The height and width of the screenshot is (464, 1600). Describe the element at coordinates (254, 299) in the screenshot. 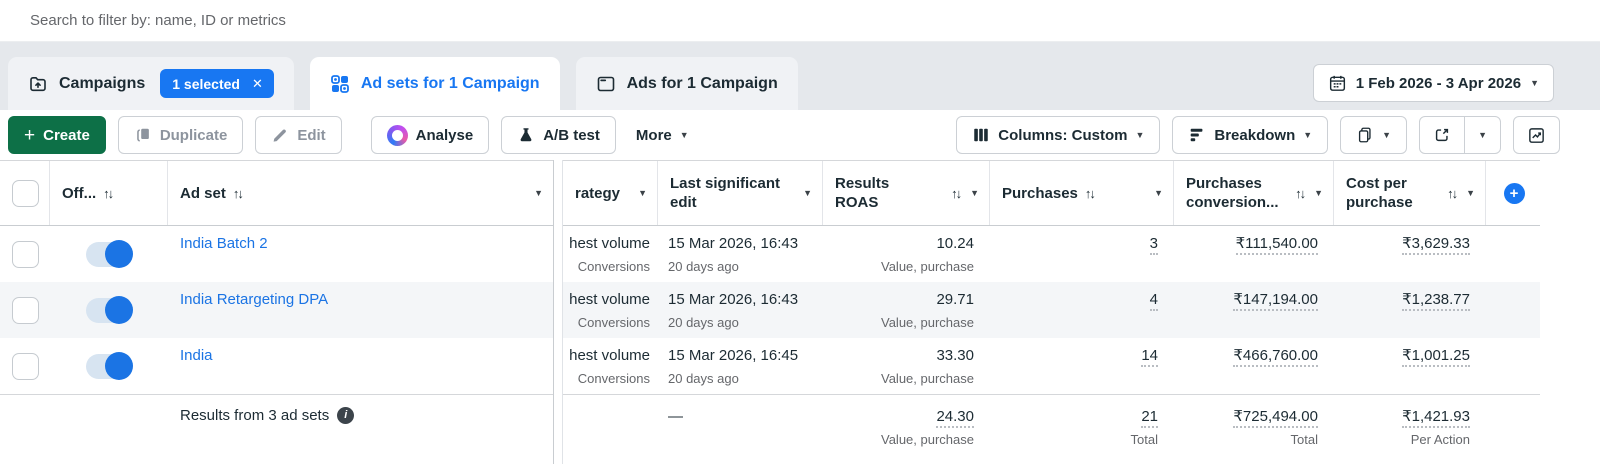

I see `ad-set-name-link: India Retargeting DPA` at that location.